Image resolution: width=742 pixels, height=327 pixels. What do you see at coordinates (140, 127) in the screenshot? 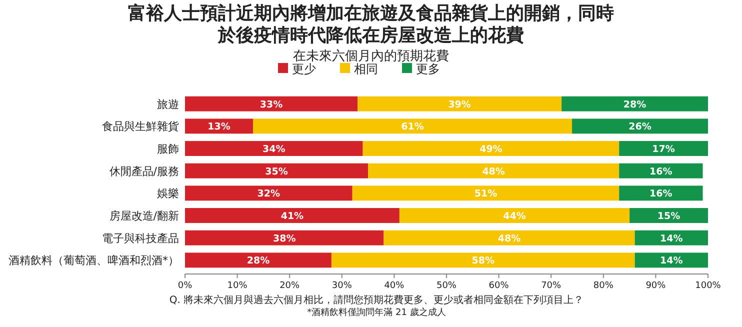
I see `y-tick-label: 食品與生鮮雜貨` at bounding box center [140, 127].